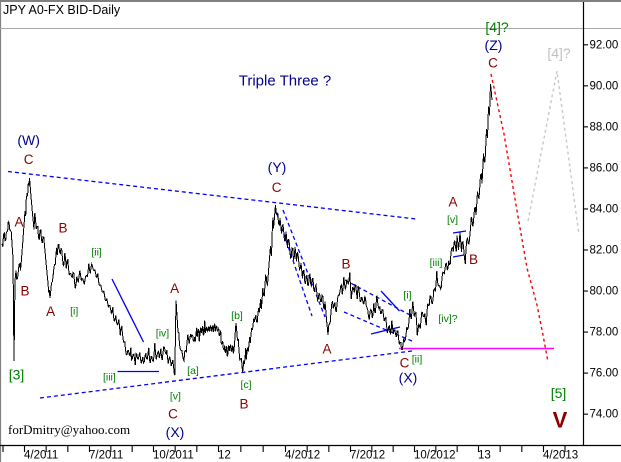 The height and width of the screenshot is (462, 621). What do you see at coordinates (128, 310) in the screenshot?
I see `wedge-line-1-line` at bounding box center [128, 310].